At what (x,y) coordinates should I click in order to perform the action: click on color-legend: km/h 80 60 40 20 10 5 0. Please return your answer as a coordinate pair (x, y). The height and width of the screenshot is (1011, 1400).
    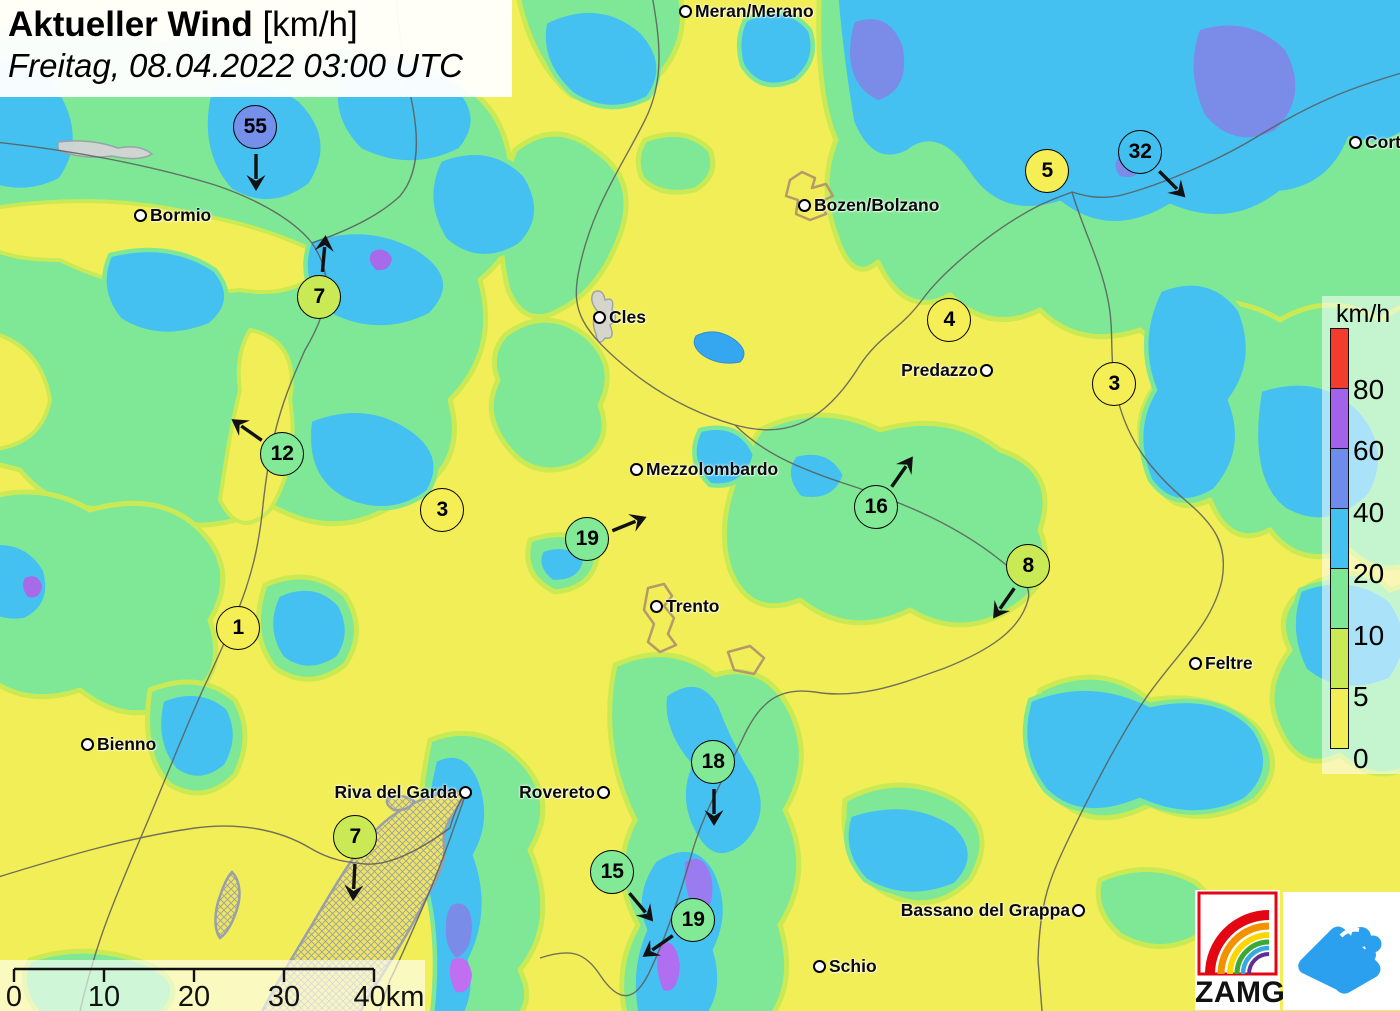
    Looking at the image, I should click on (1361, 535).